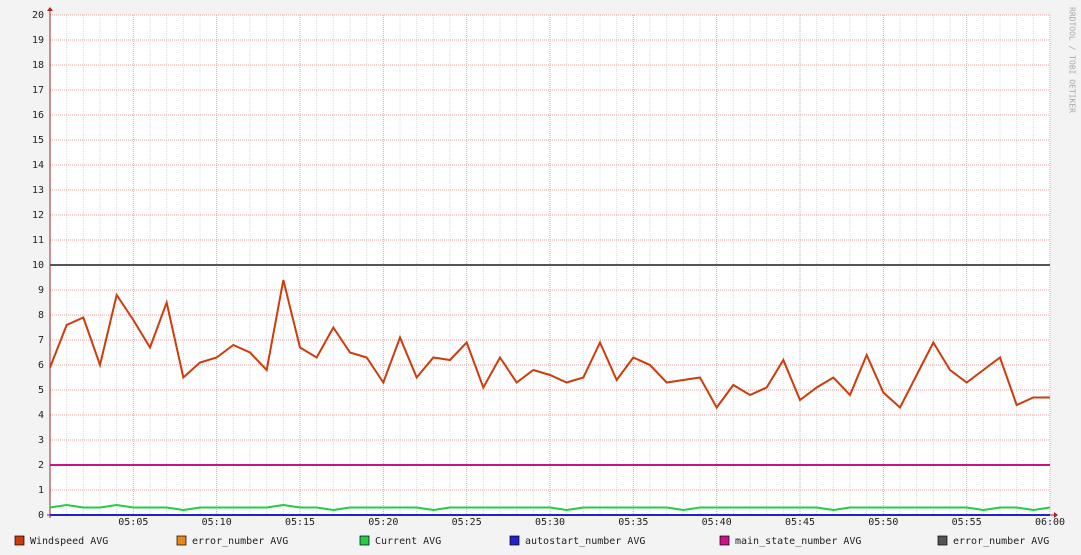 This screenshot has height=555, width=1081. What do you see at coordinates (1072, 60) in the screenshot?
I see `watermark: RRDTOOL / TOBI OETIKER` at bounding box center [1072, 60].